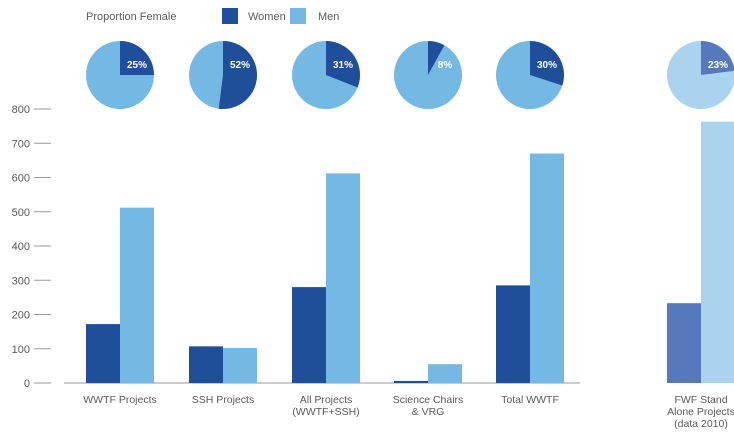 The width and height of the screenshot is (734, 432). Describe the element at coordinates (240, 65) in the screenshot. I see `pie-label-cat-1: 52%` at that location.